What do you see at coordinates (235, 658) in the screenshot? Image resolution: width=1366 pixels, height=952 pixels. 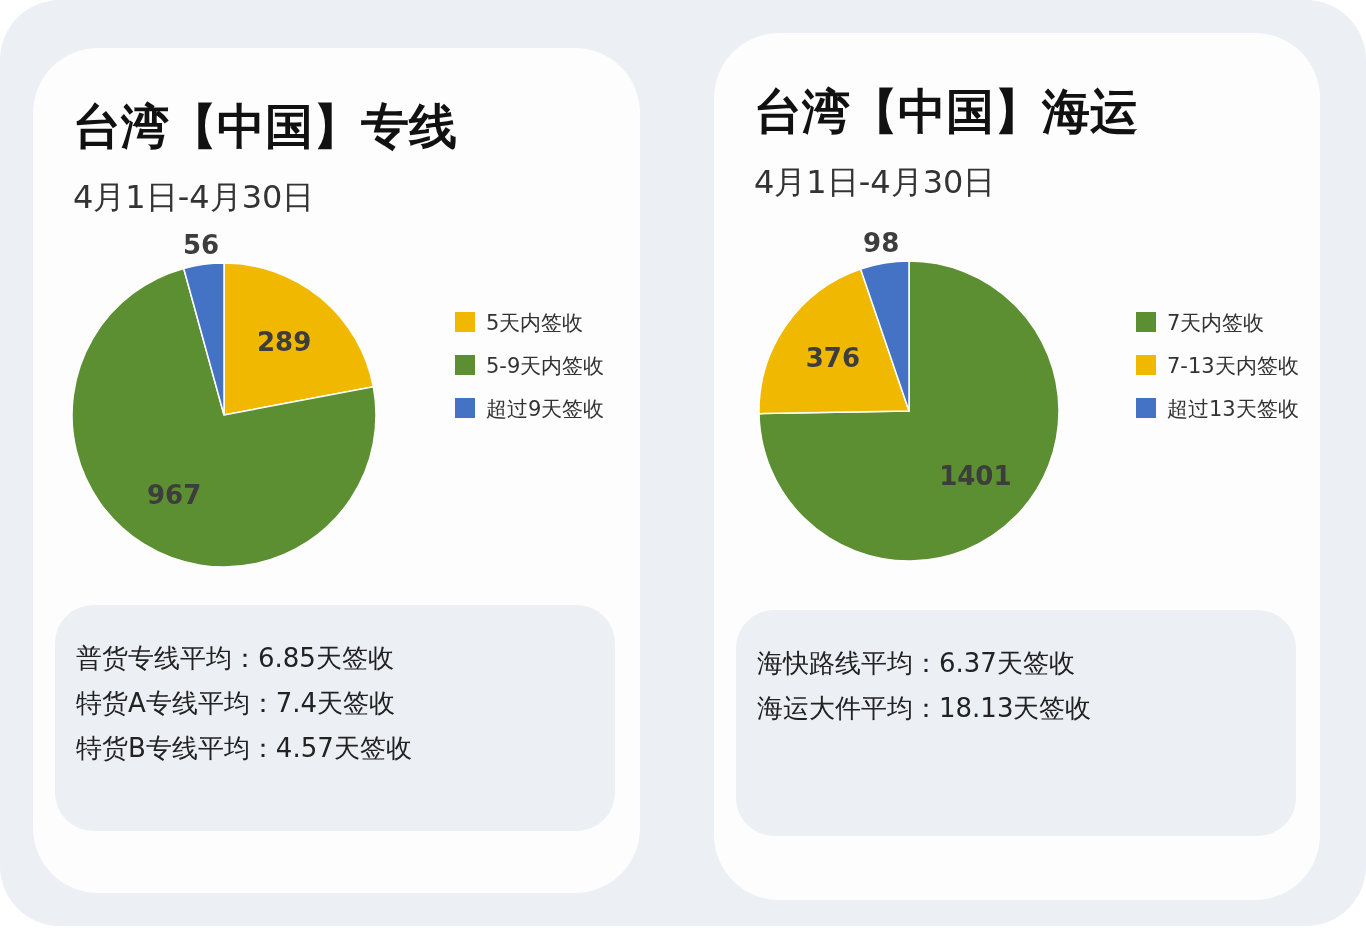 I see `text: 普货专线平均：6.85天签收` at bounding box center [235, 658].